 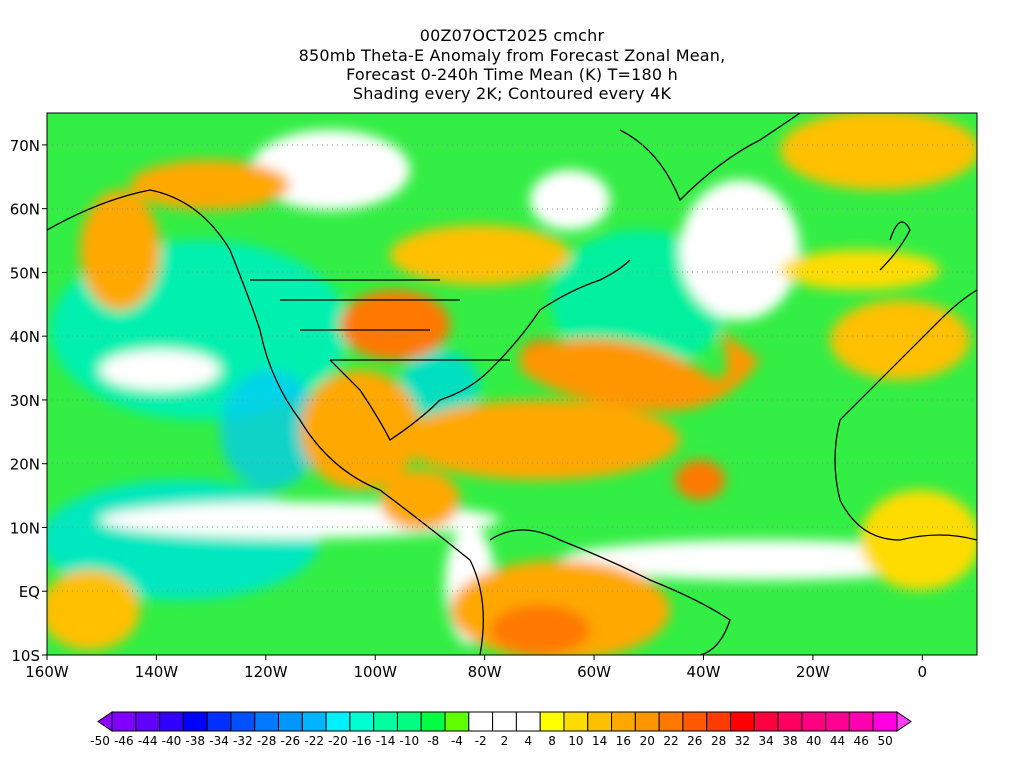 I want to click on colorbar-label: 20, so click(x=647, y=741).